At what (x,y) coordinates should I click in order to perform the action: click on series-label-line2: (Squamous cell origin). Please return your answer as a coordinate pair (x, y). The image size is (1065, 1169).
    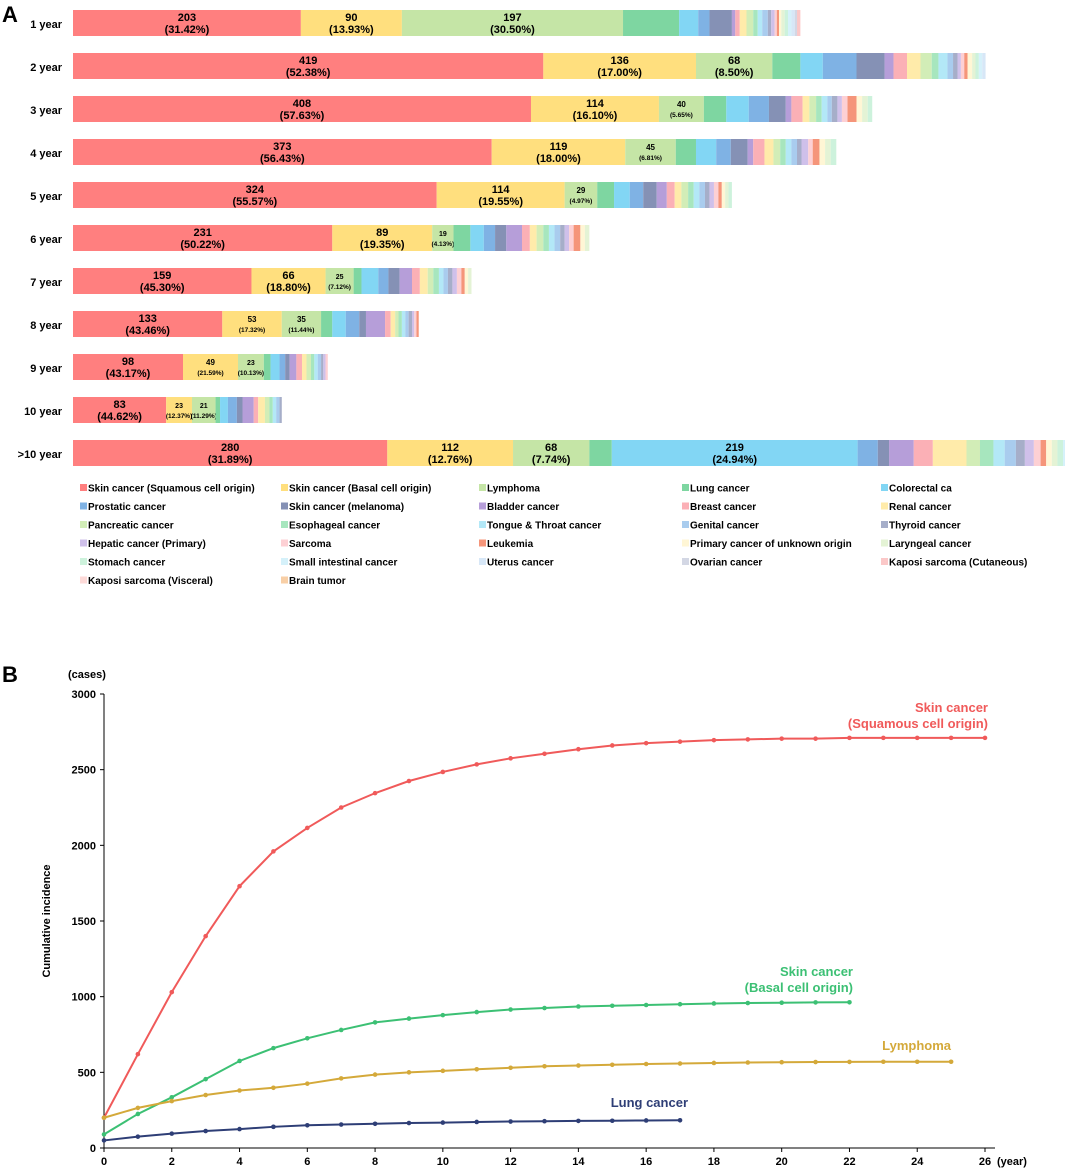
    Looking at the image, I should click on (918, 723).